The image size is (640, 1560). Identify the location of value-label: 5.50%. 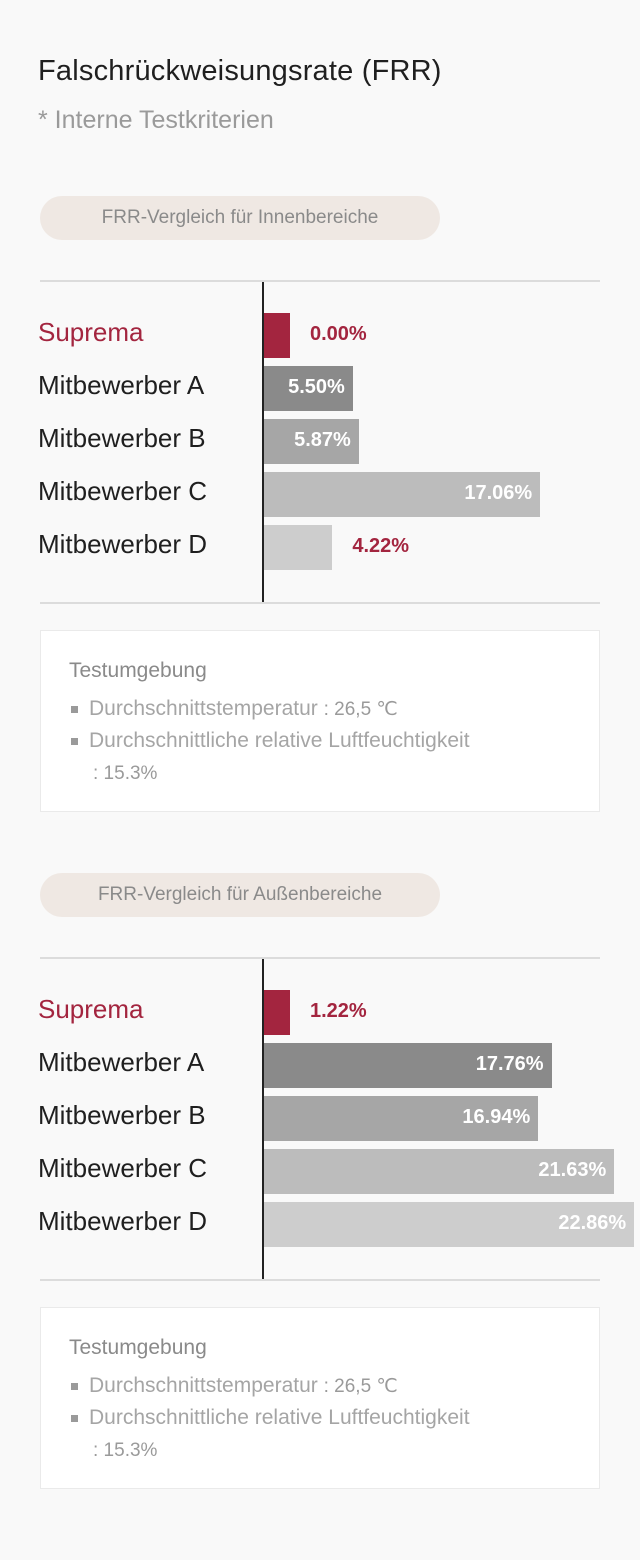
(316, 387).